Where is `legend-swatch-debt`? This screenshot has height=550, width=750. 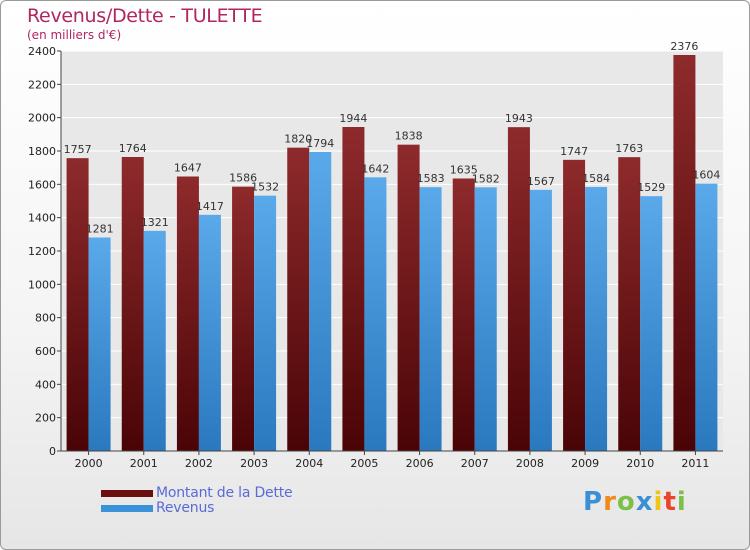
legend-swatch-debt is located at coordinates (127, 493).